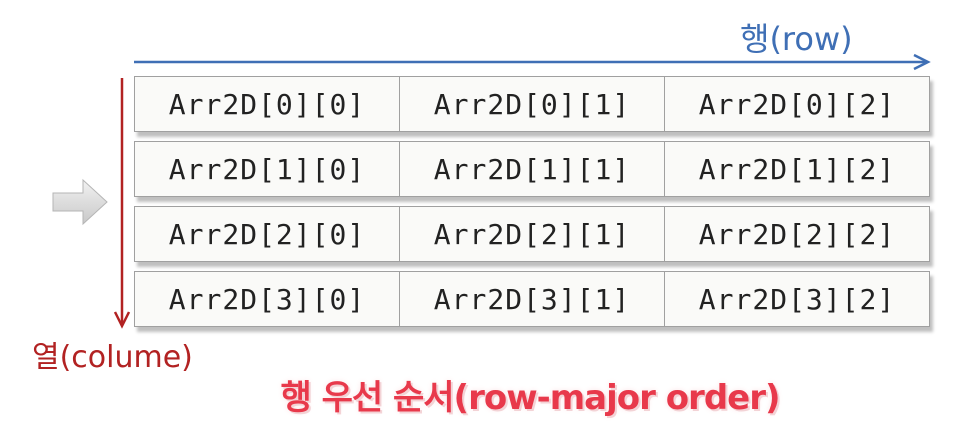 This screenshot has height=440, width=954. I want to click on array-cell: Arr2D[1][0], so click(267, 169).